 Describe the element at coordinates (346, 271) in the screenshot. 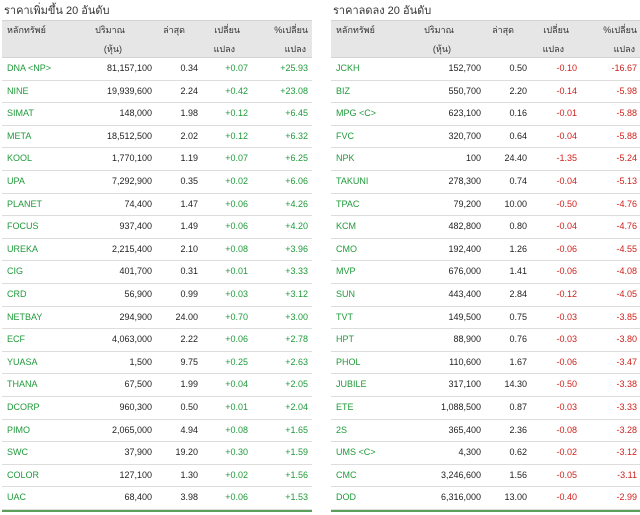

I see `stock-symbol-link: MVP` at that location.